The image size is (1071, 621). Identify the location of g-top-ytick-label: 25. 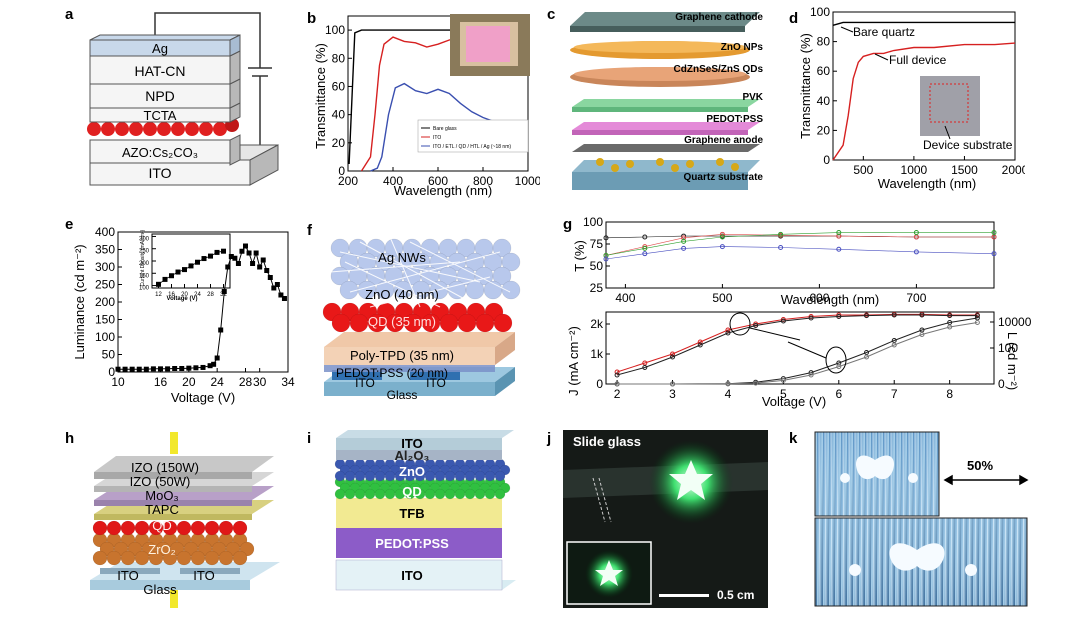
(597, 288).